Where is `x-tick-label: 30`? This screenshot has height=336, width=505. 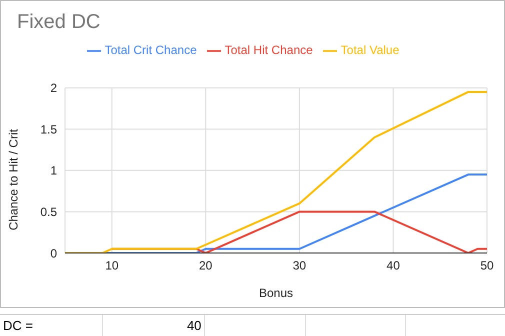 x-tick-label: 30 is located at coordinates (299, 265).